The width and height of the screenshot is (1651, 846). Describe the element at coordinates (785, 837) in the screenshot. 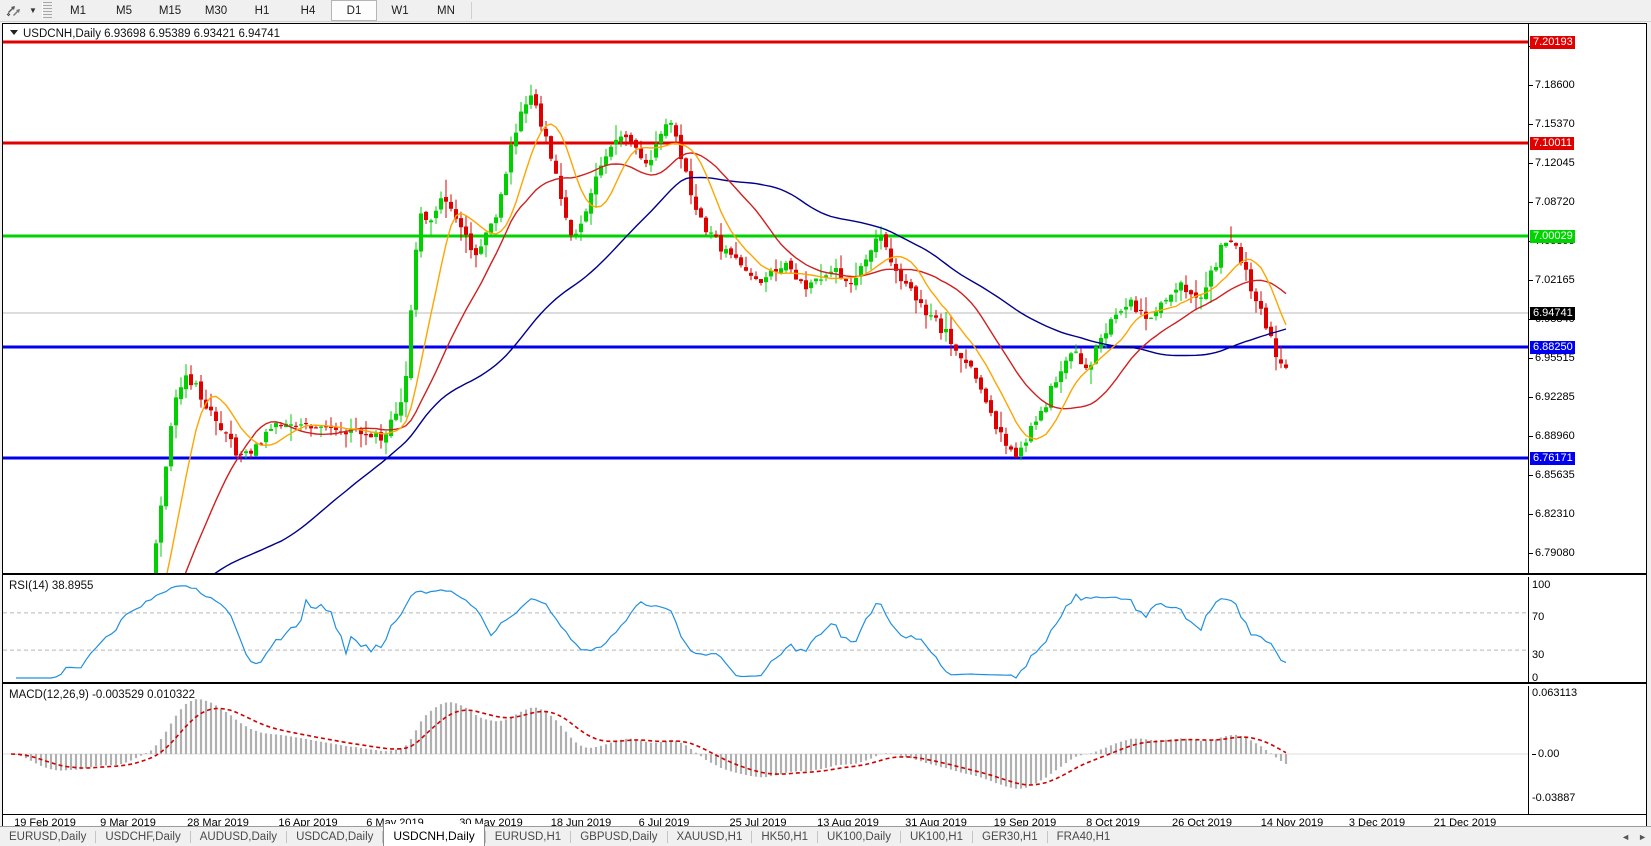

I see `chart-tab-hk50-h1: HK50,H1` at that location.